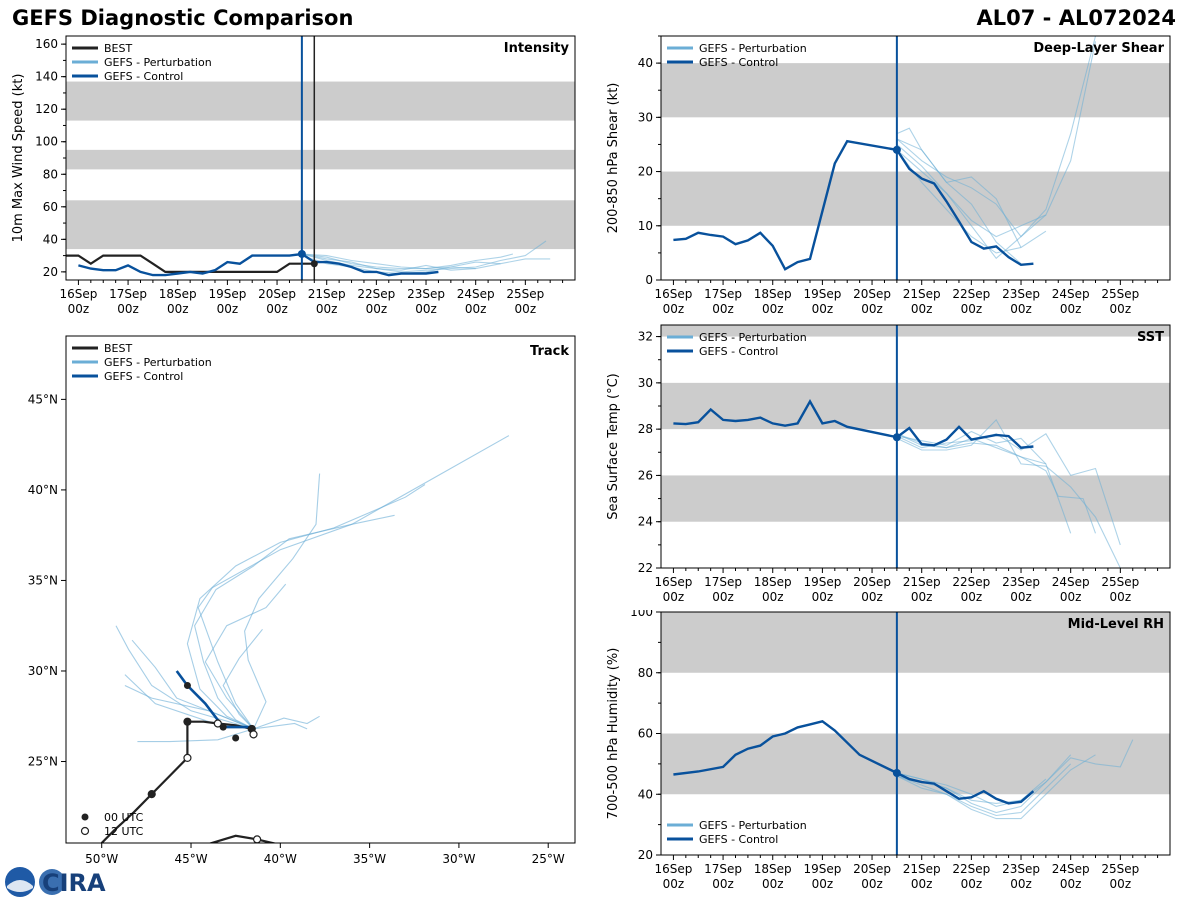 The height and width of the screenshot is (900, 1200). I want to click on y-tick-label: 80, so click(645, 673).